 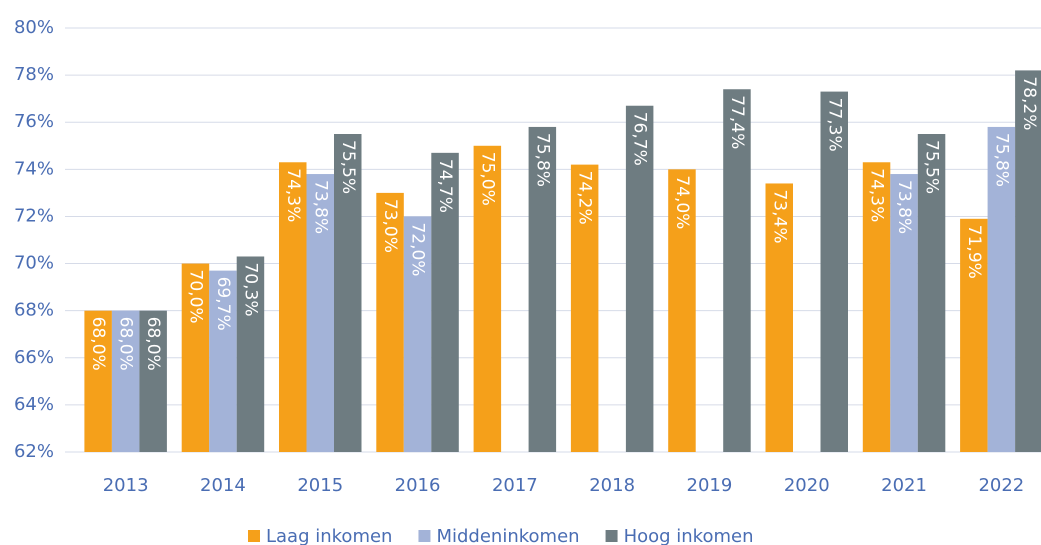 What do you see at coordinates (126, 485) in the screenshot?
I see `x-tick-label: 2013` at bounding box center [126, 485].